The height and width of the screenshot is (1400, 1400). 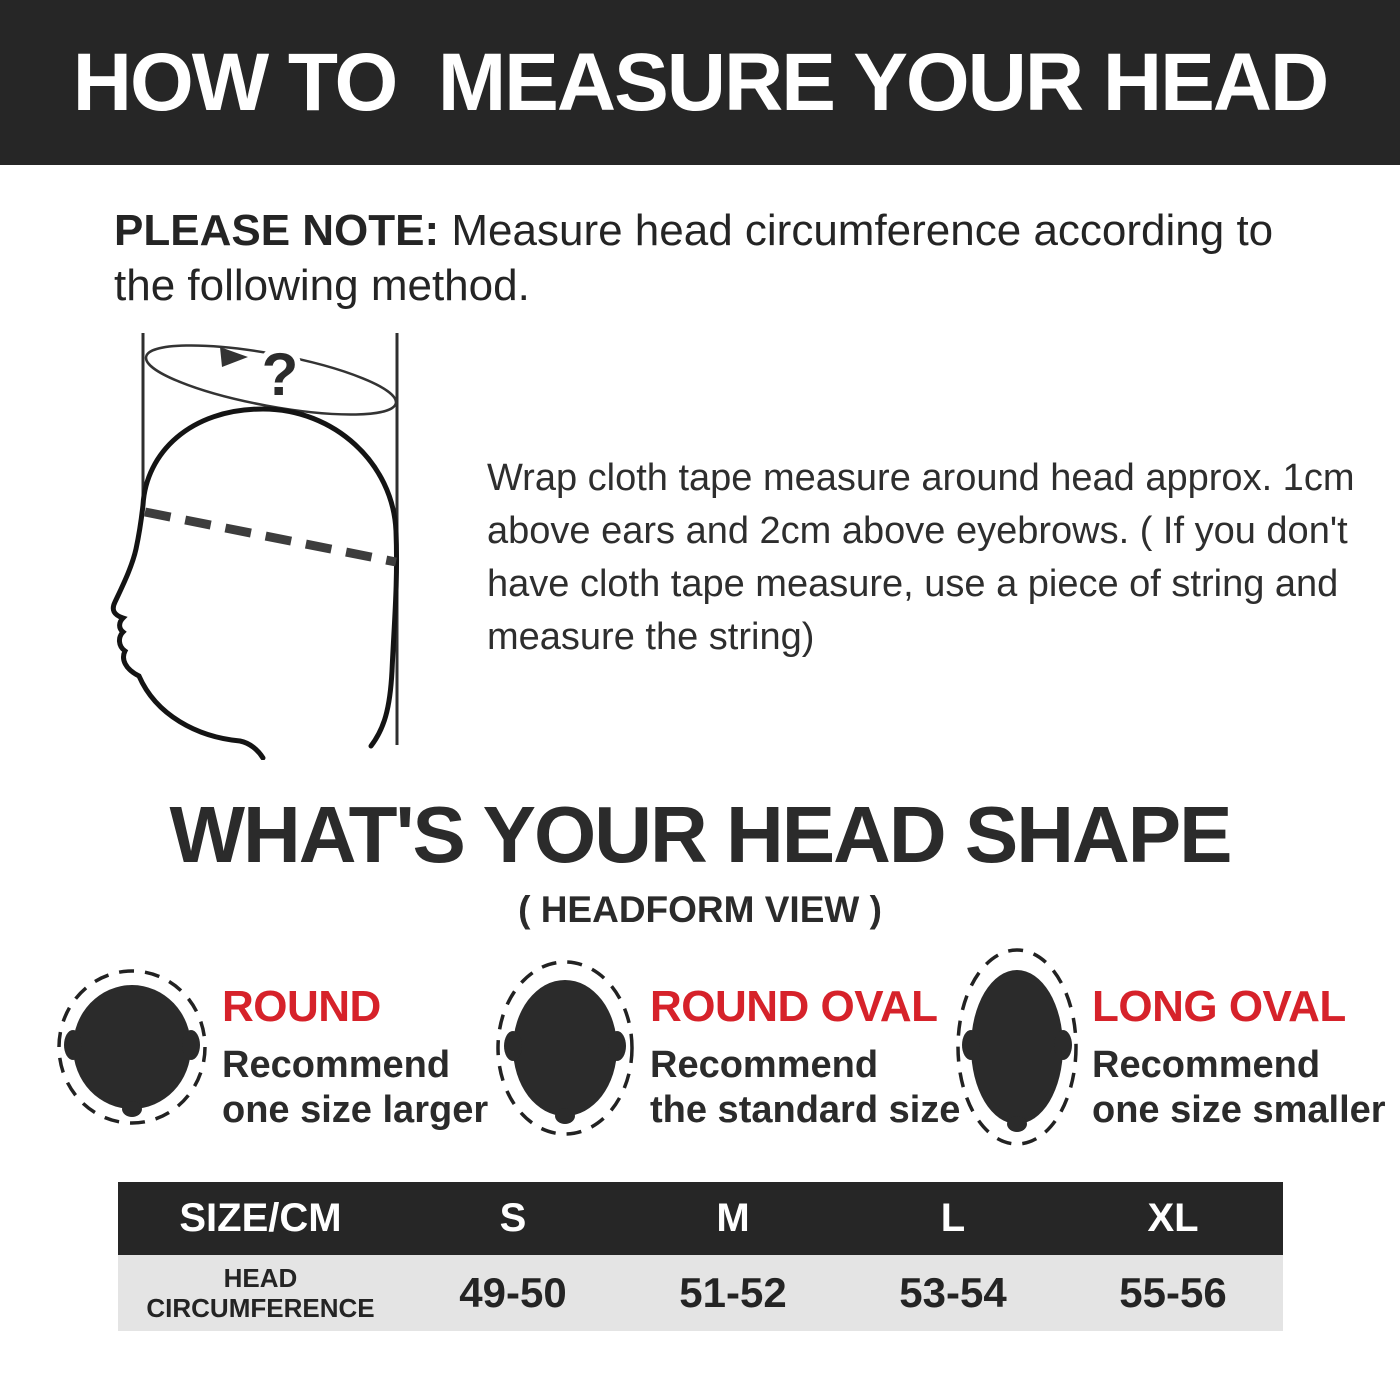 I want to click on page-title: HOW TO MEASURE YOUR HEAD, so click(x=701, y=82).